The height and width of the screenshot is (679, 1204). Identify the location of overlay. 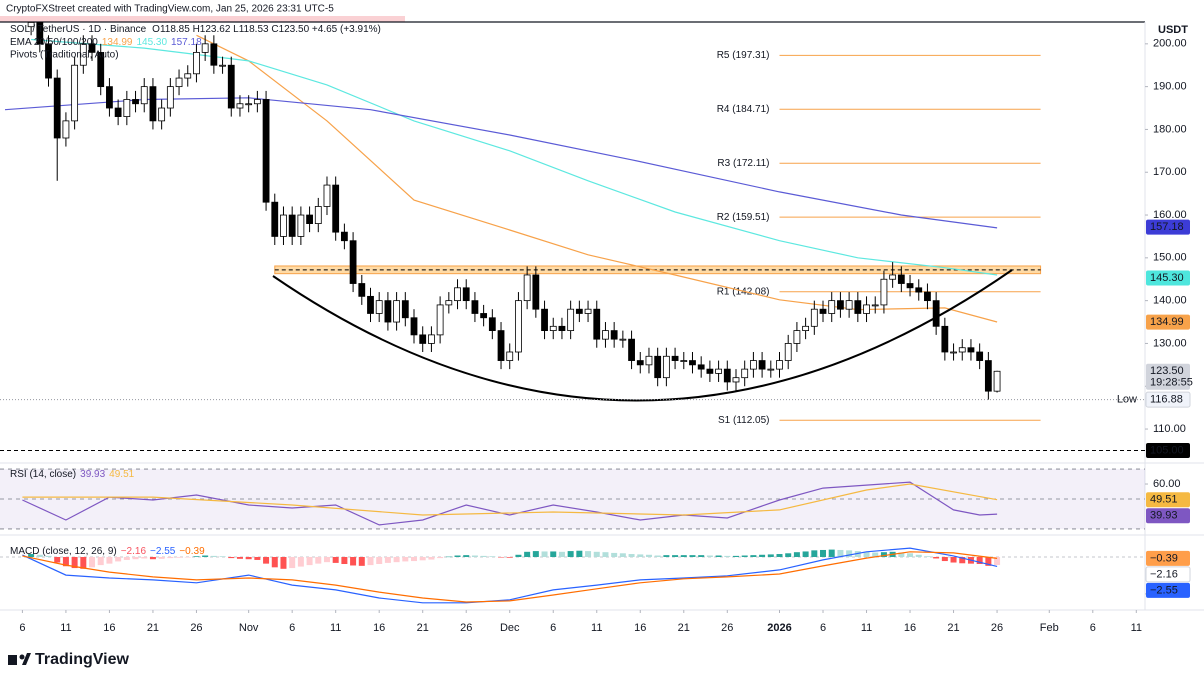
(642, 335).